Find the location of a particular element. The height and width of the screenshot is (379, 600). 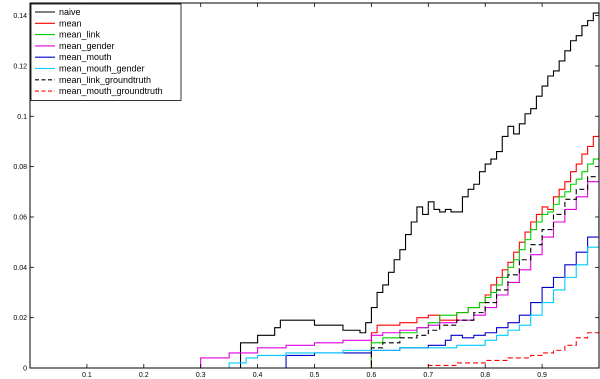

y-tick-label: 0.02 is located at coordinates (20, 318).